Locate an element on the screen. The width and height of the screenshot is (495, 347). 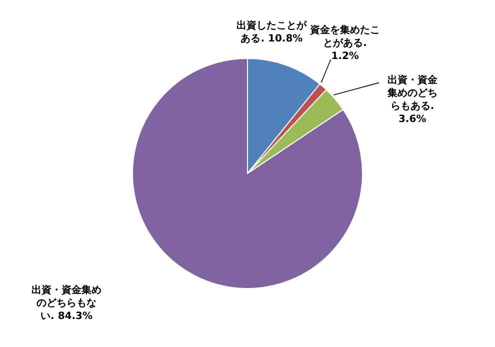
slice-label: 出資・資金集めのどちらもない. 84.3% is located at coordinates (67, 303).